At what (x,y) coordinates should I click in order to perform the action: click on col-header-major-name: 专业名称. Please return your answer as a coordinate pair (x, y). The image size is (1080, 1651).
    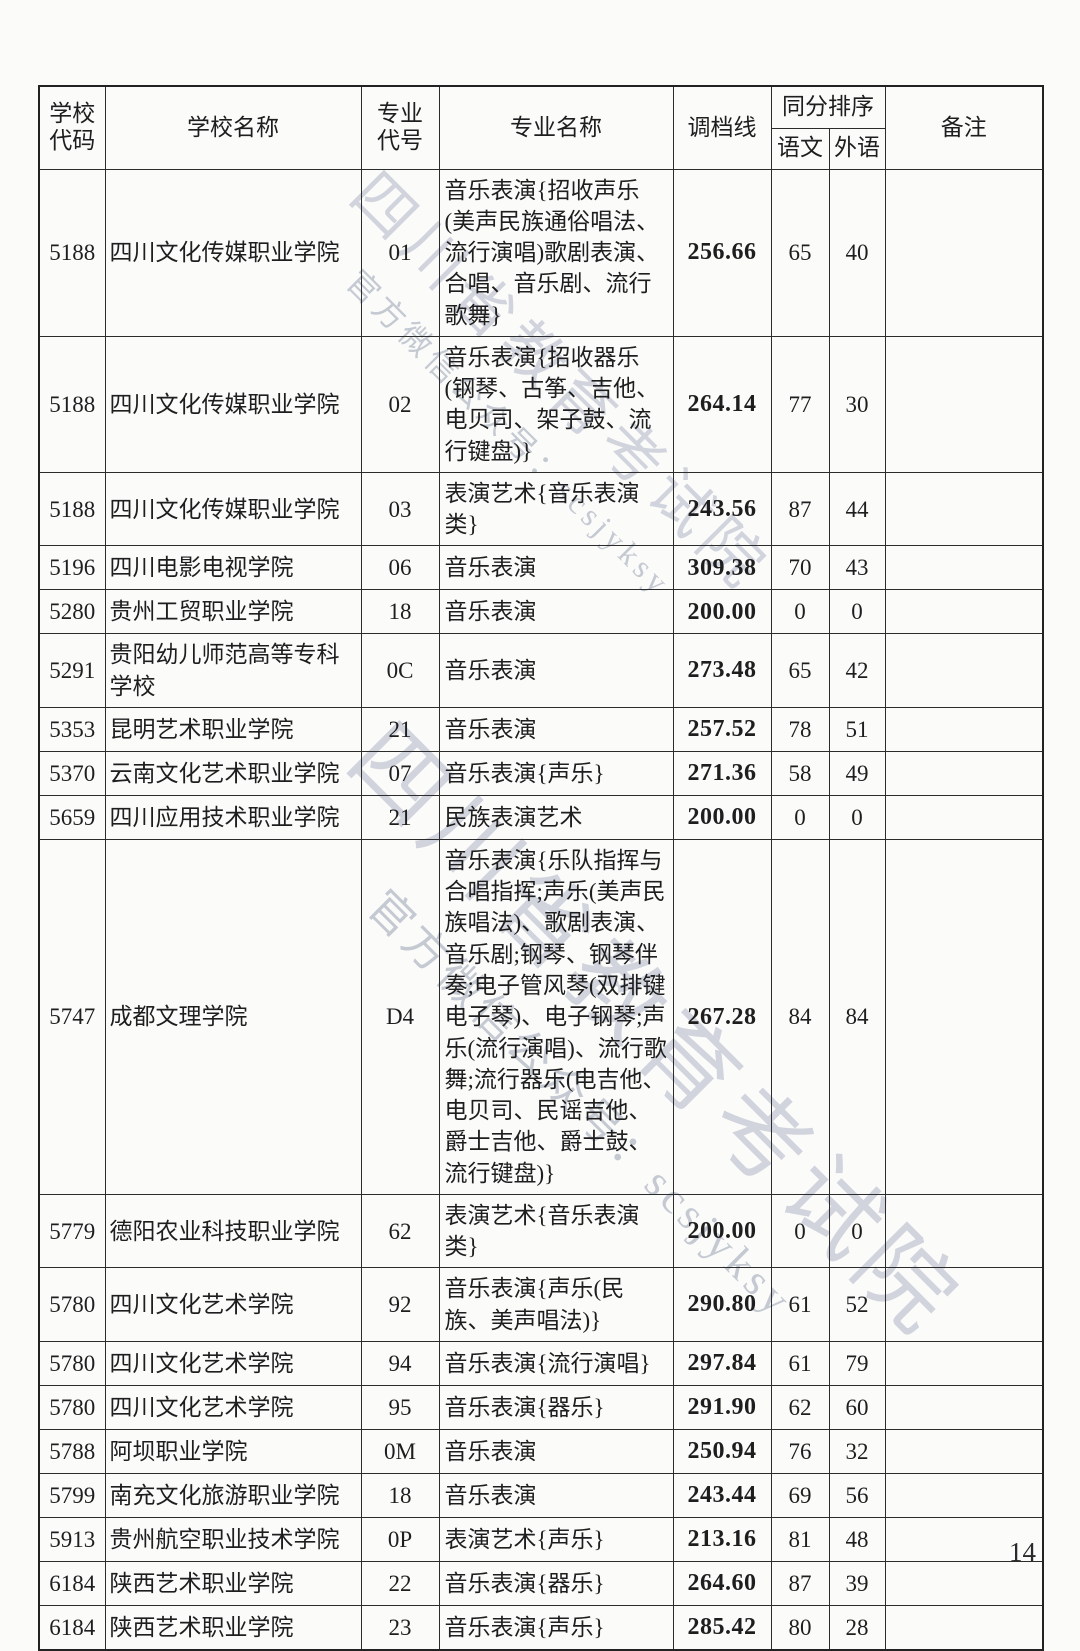
    Looking at the image, I should click on (556, 127).